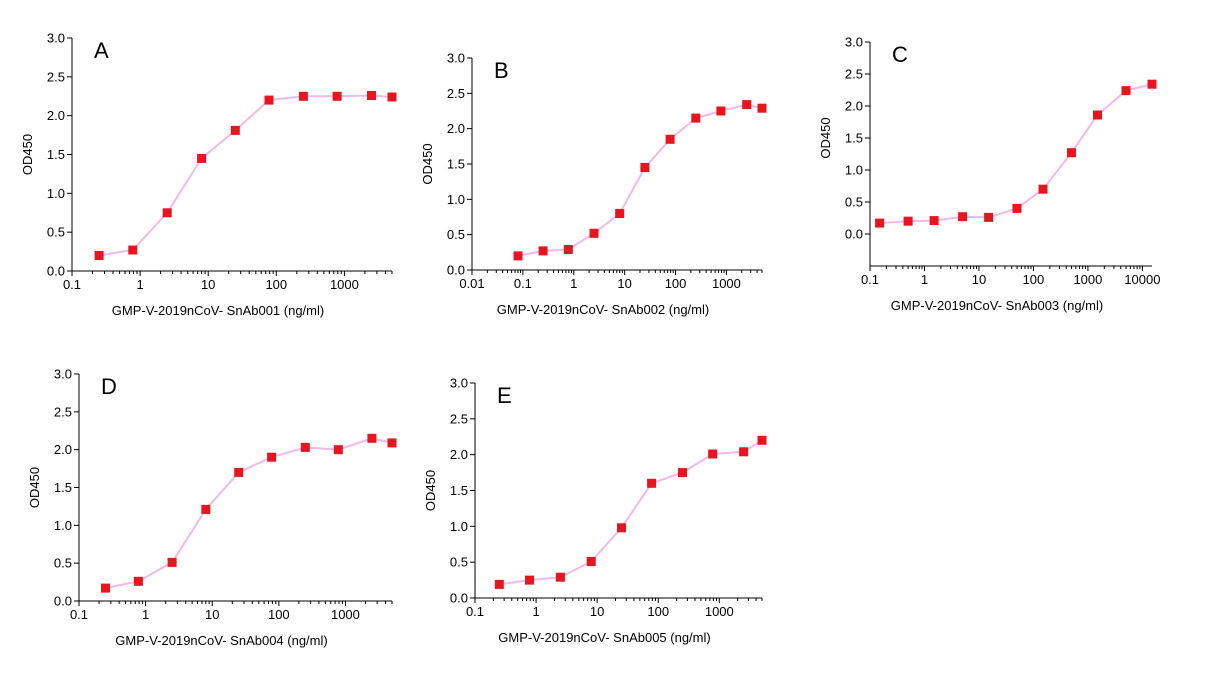 The height and width of the screenshot is (684, 1232). I want to click on x-axis-title: GMP-V-2019nCoV- SnAb001 (ng/ml), so click(218, 310).